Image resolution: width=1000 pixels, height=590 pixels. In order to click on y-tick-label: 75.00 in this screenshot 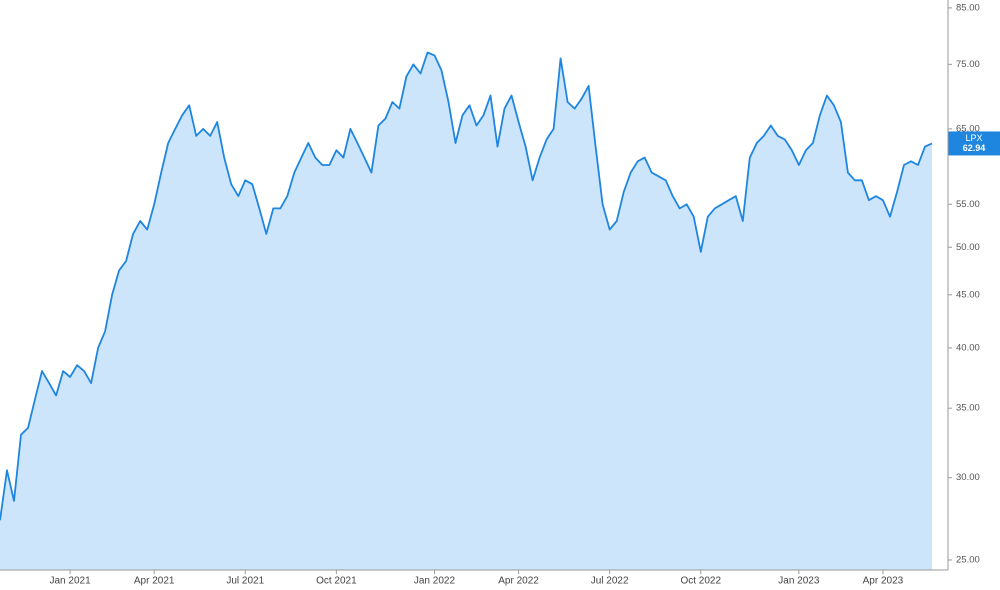, I will do `click(968, 64)`.